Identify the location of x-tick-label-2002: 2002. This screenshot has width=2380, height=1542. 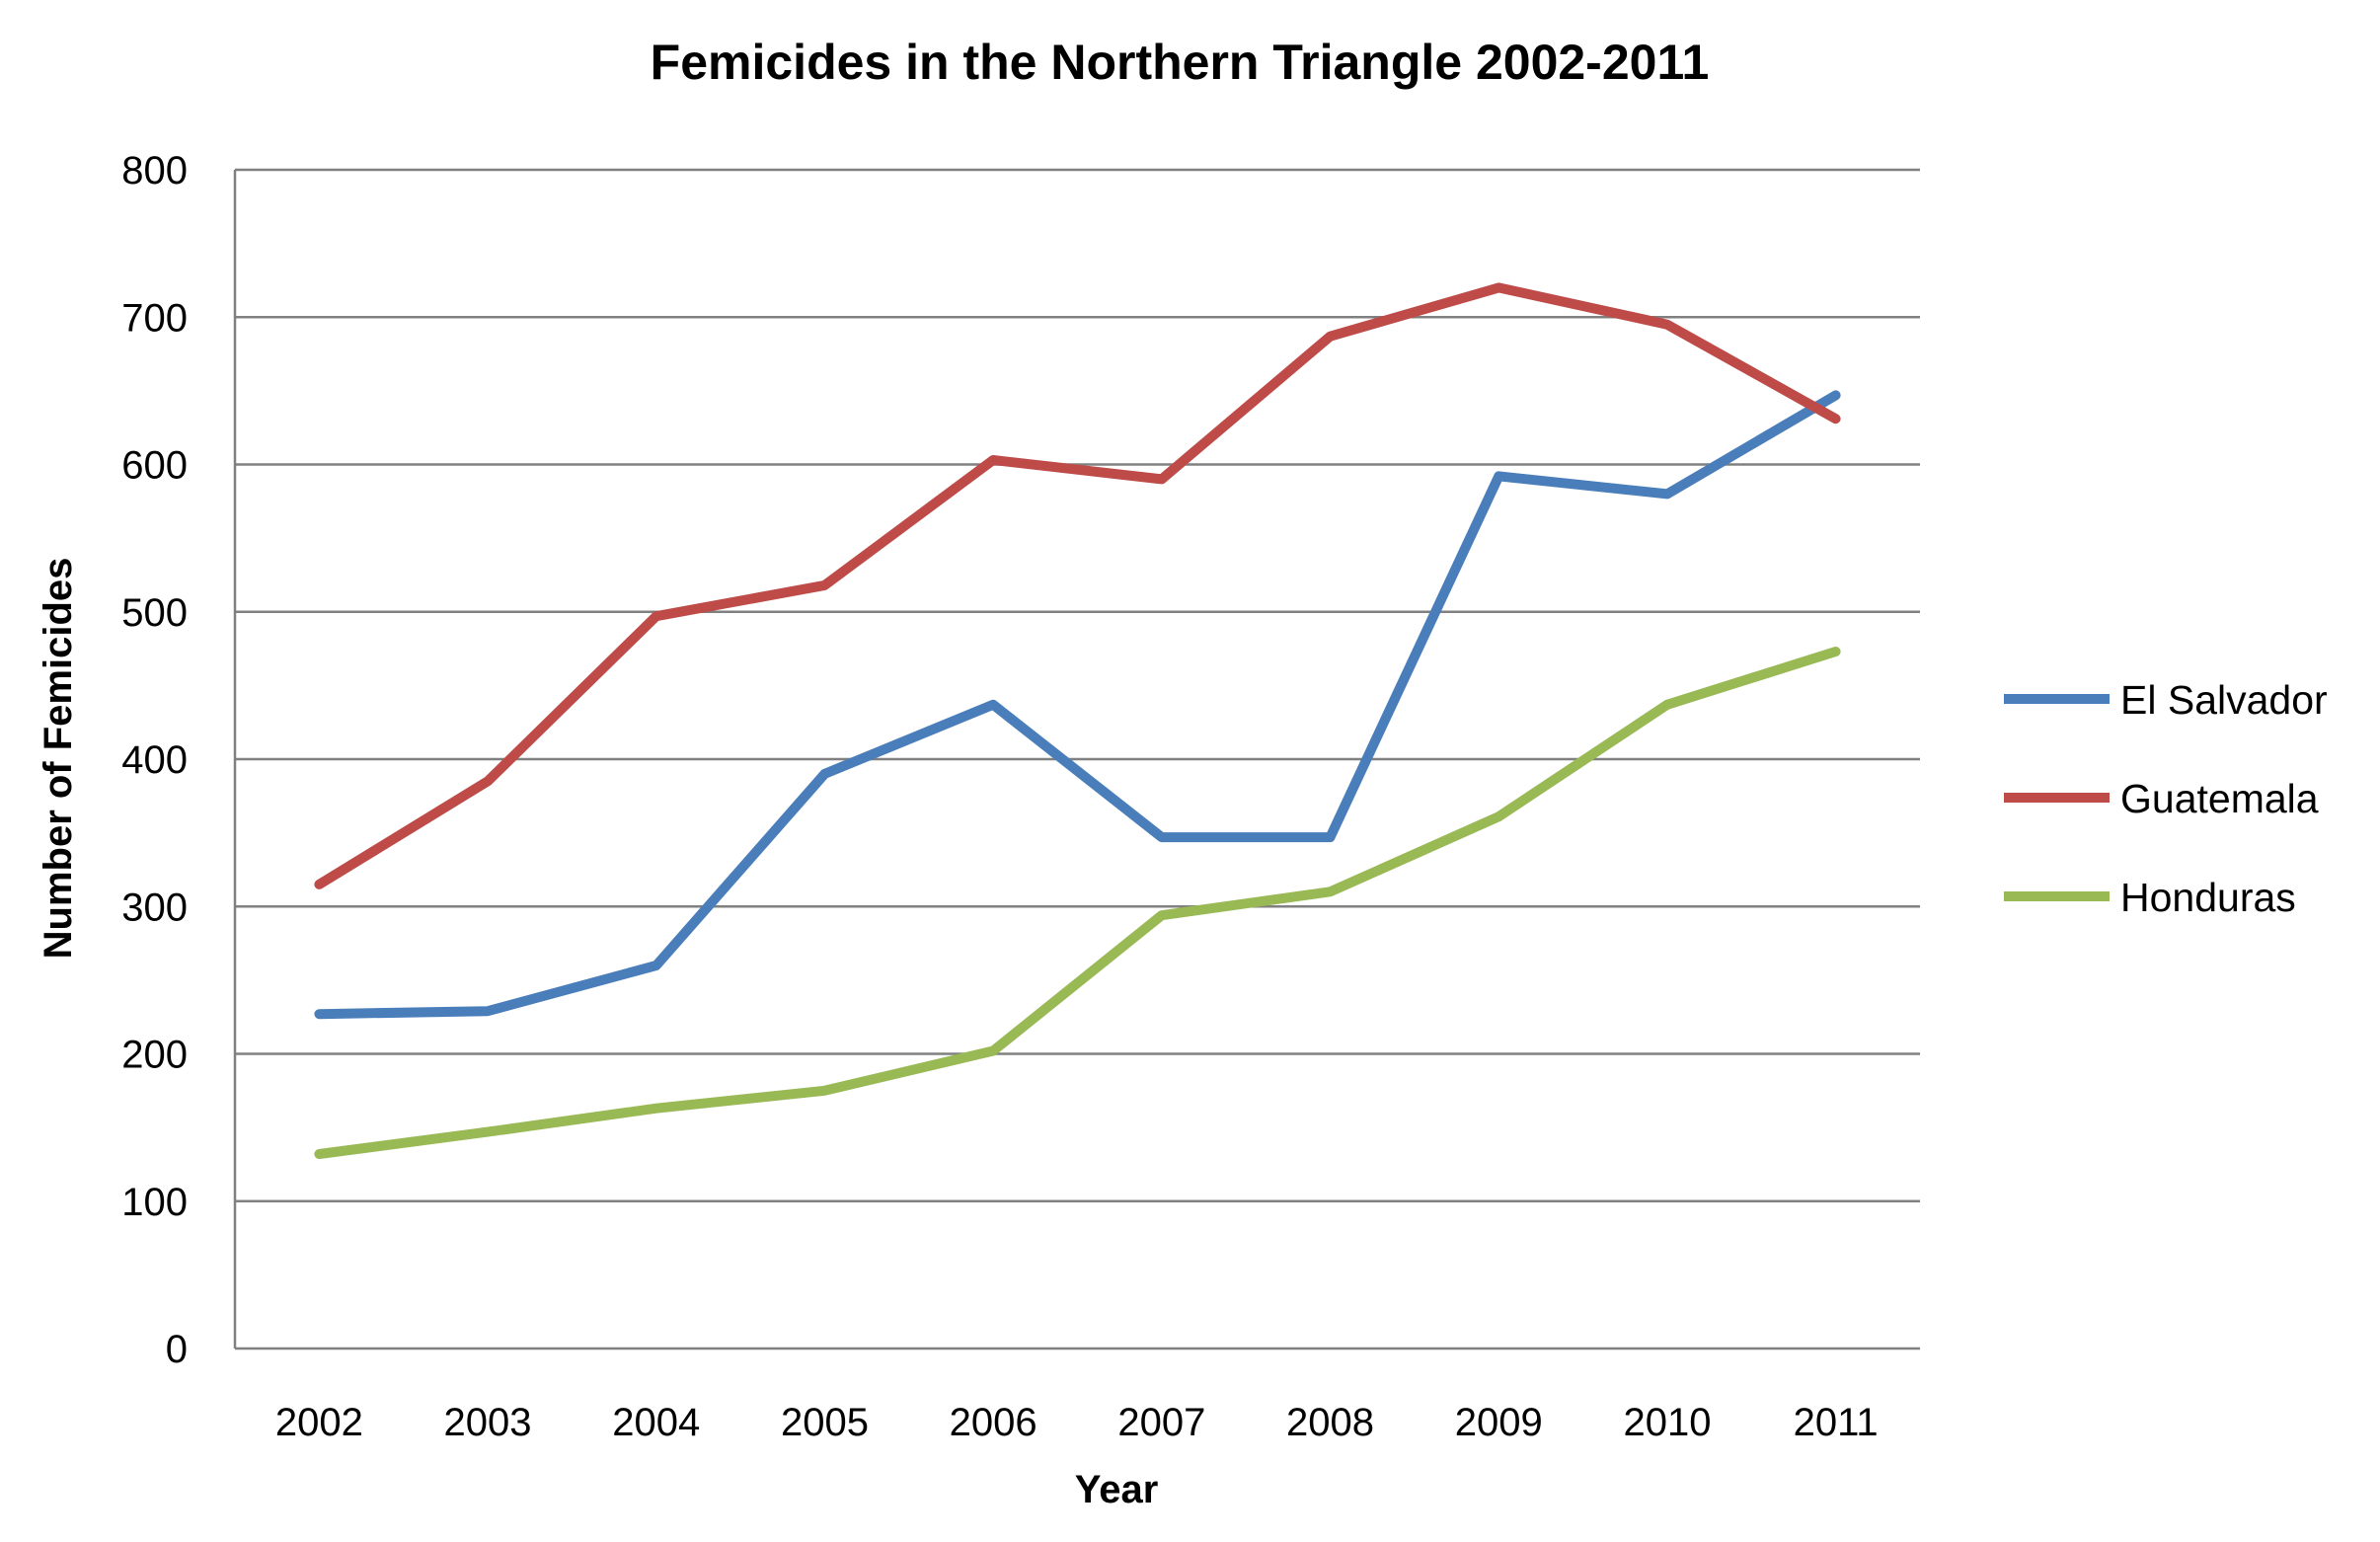
(319, 1422).